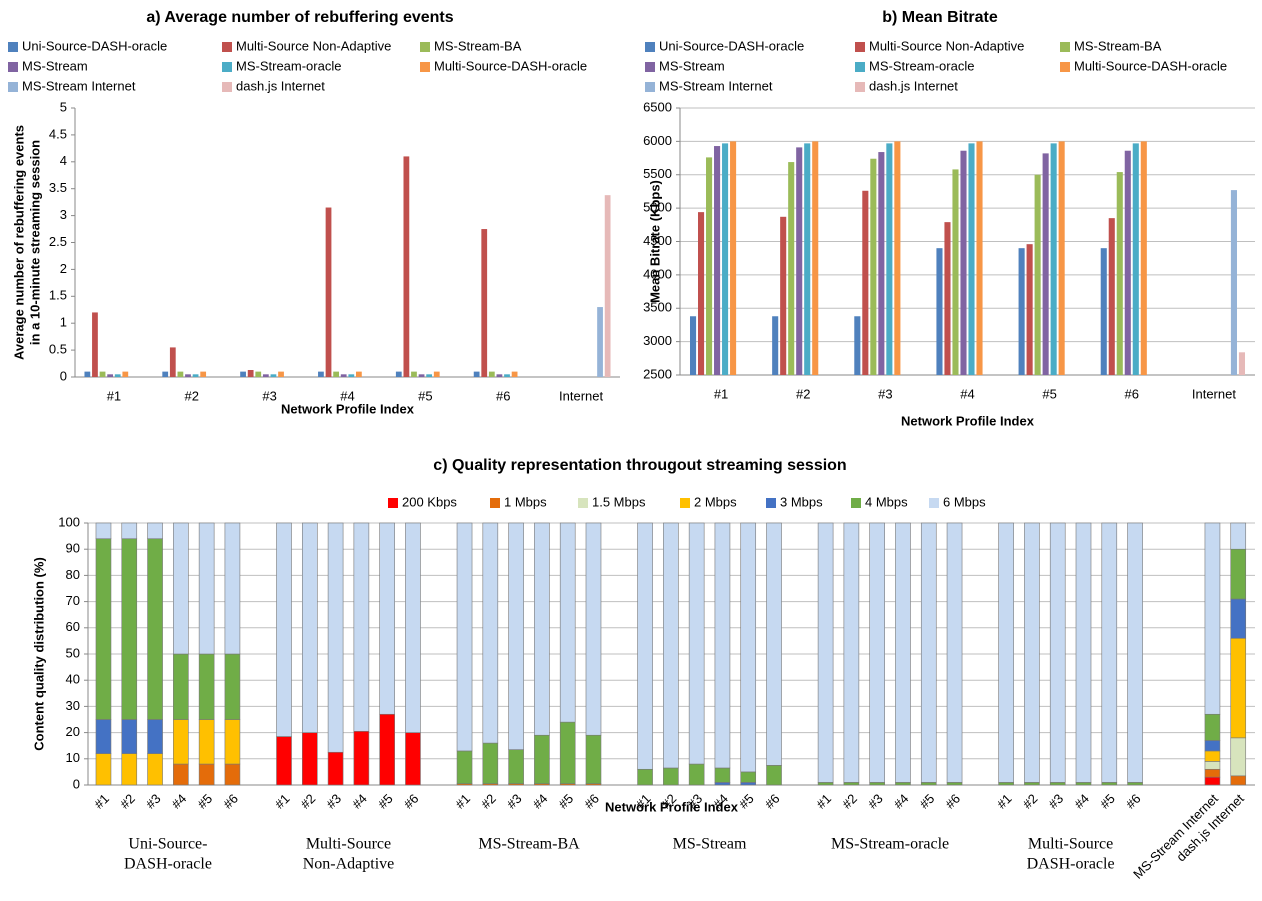 The image size is (1262, 901). What do you see at coordinates (55, 65) in the screenshot?
I see `legend-label: MS-Stream` at bounding box center [55, 65].